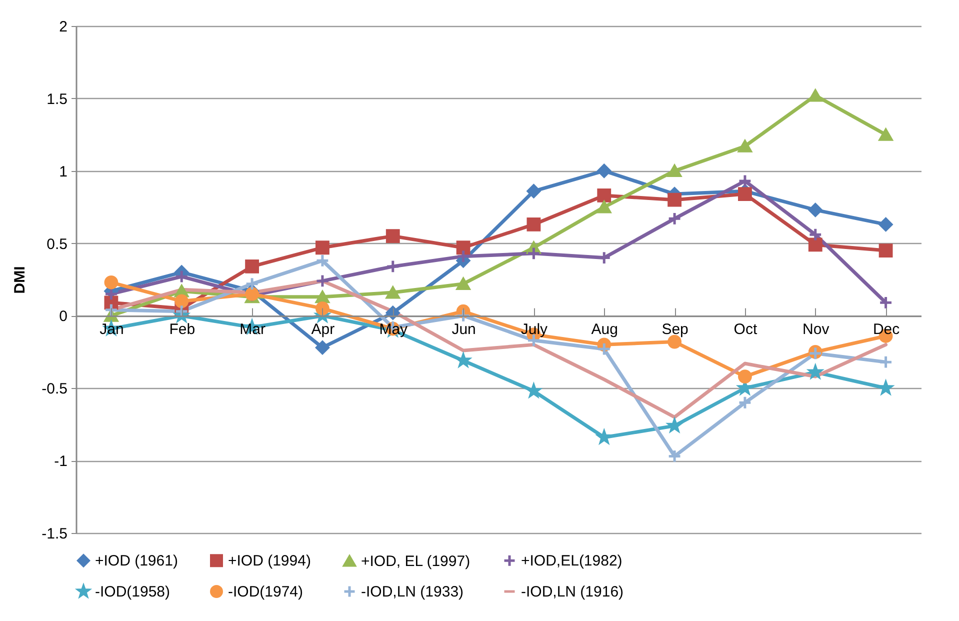  What do you see at coordinates (572, 592) in the screenshot?
I see `legend-label: -IOD,LN (1916)` at bounding box center [572, 592].